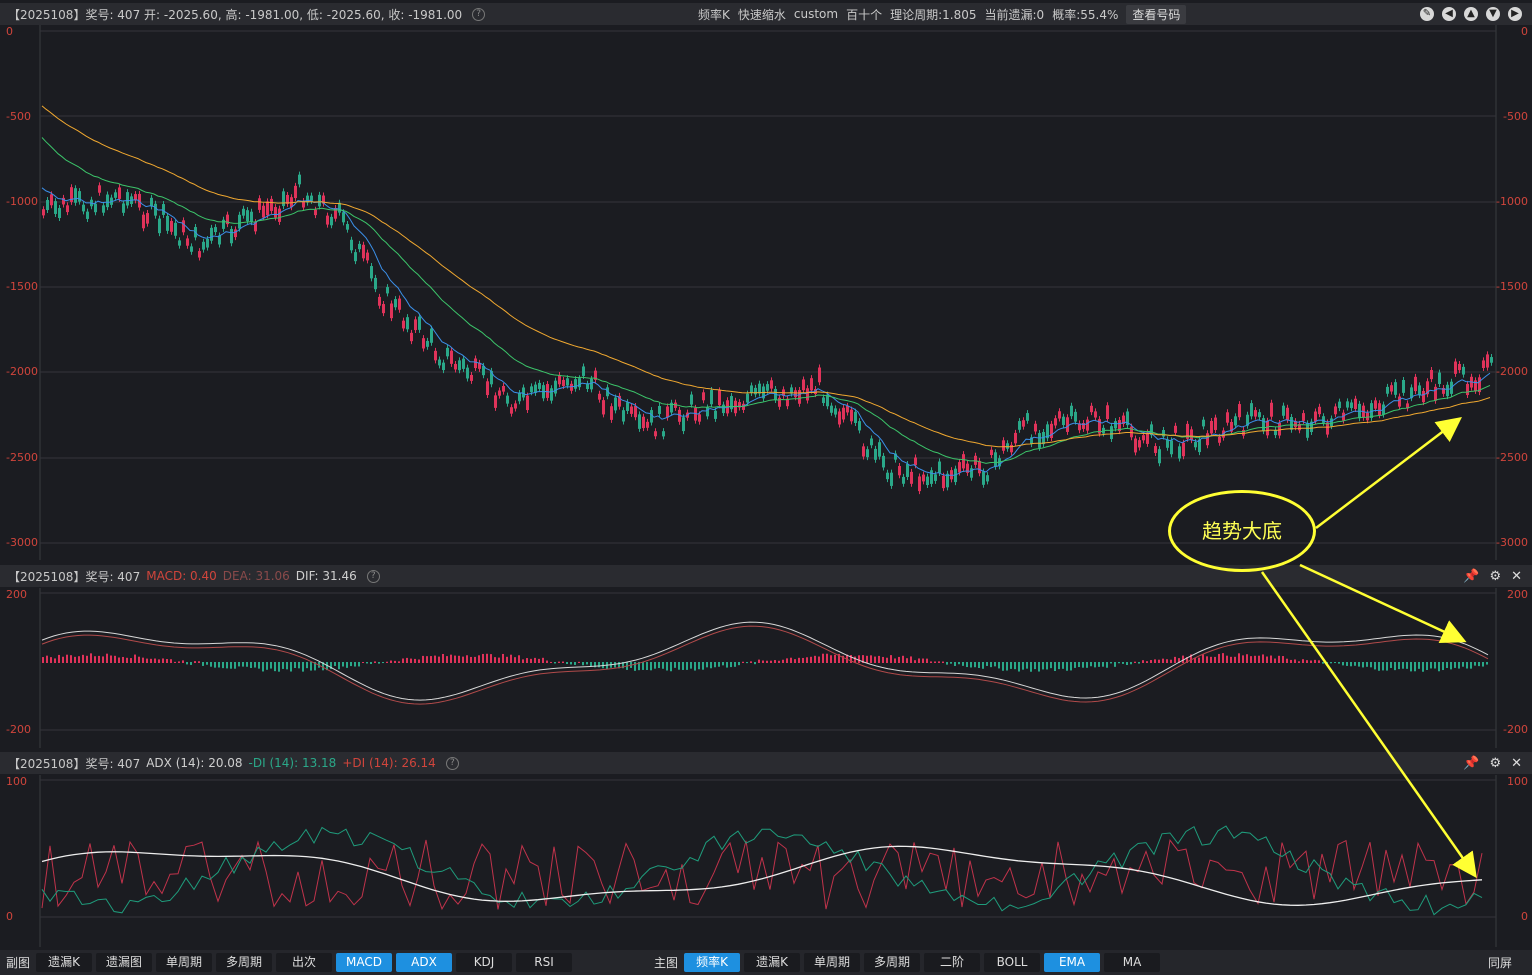 This screenshot has width=1532, height=975. I want to click on edit-icon: ✎, so click(1427, 14).